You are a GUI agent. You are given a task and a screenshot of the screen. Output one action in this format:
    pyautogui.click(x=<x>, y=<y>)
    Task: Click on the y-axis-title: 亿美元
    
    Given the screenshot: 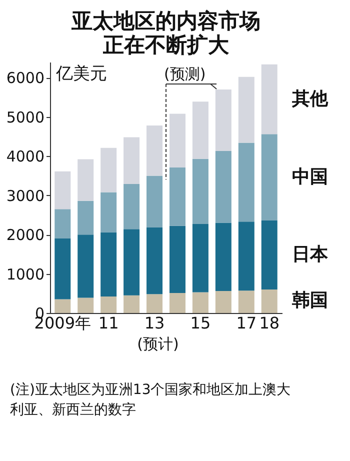 What is the action you would take?
    pyautogui.click(x=81, y=74)
    